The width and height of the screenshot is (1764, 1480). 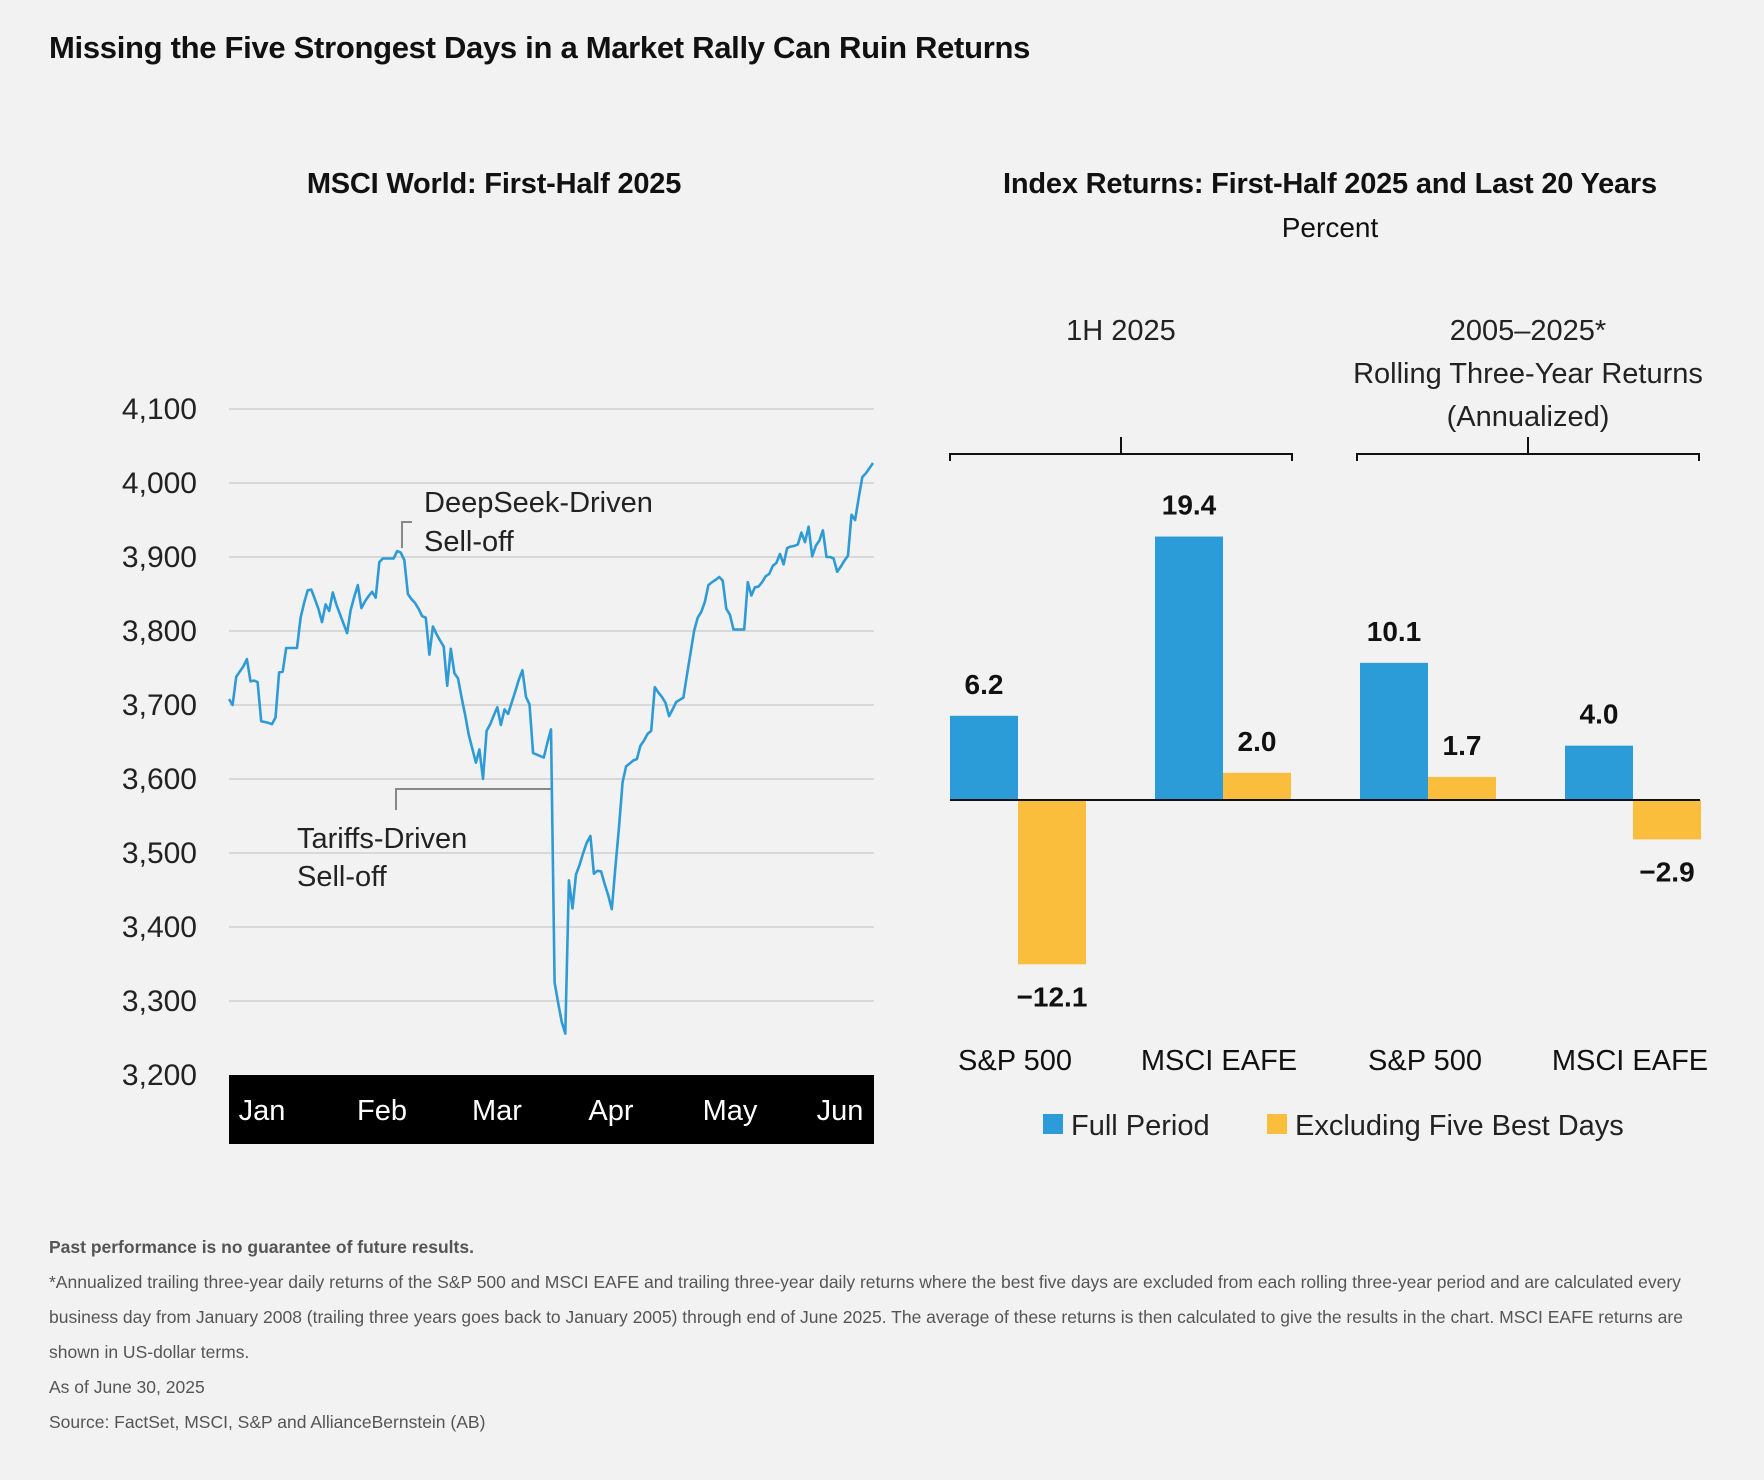 What do you see at coordinates (159, 779) in the screenshot?
I see `y-tick-label: 3,600` at bounding box center [159, 779].